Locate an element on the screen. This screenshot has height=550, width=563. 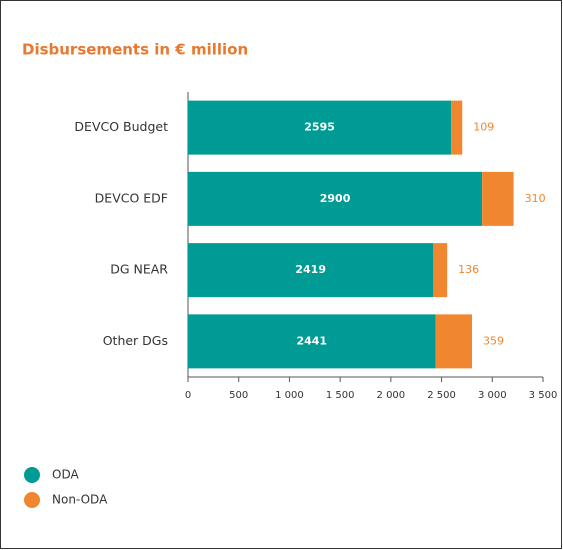
x-tick-label: 500 is located at coordinates (238, 395).